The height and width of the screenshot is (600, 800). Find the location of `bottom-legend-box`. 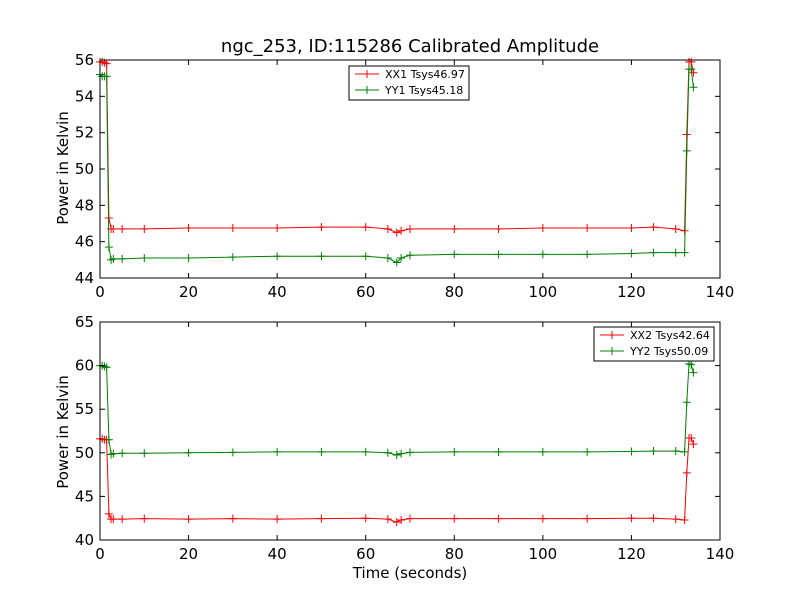

bottom-legend-box is located at coordinates (654, 344).